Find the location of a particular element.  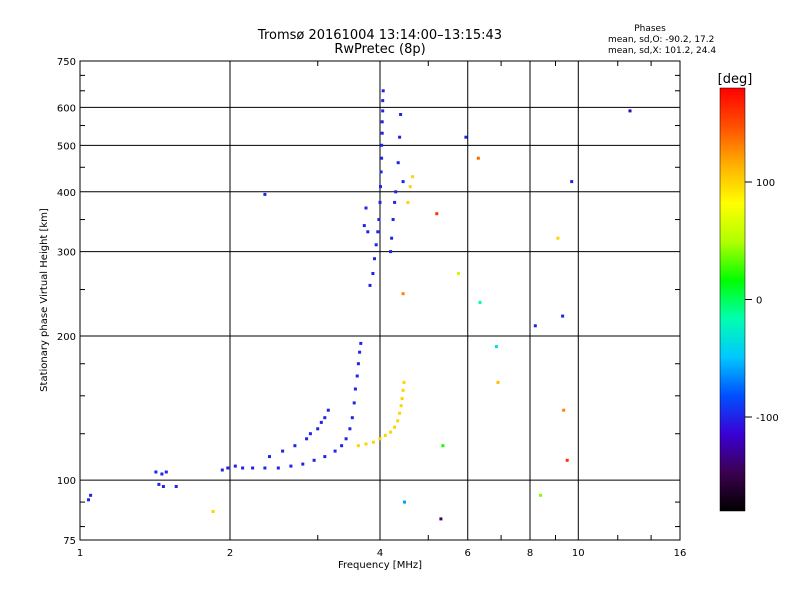

x-tick-label: 10 is located at coordinates (578, 553).